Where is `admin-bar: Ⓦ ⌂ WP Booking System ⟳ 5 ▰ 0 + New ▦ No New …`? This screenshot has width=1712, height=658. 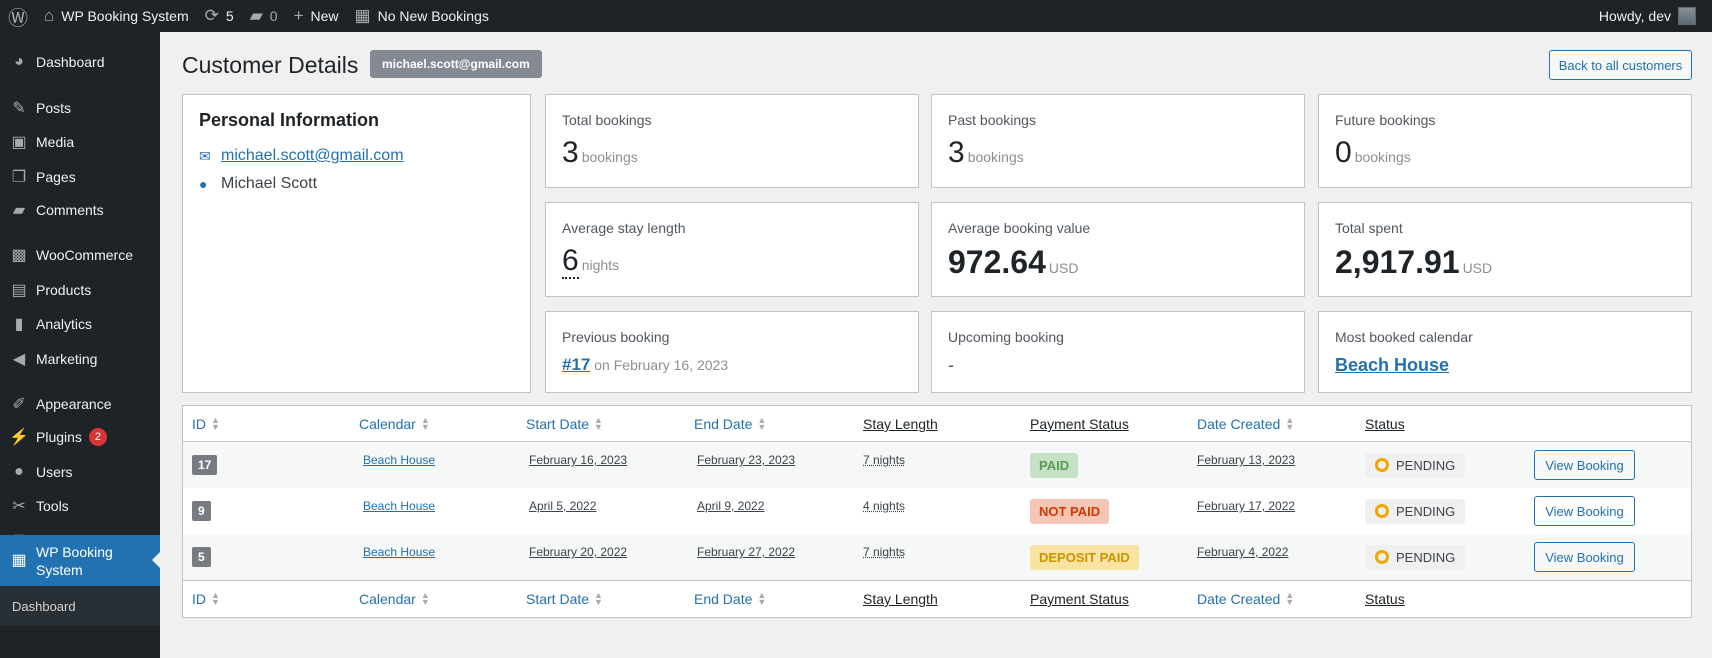 admin-bar: Ⓦ ⌂ WP Booking System ⟳ 5 ▰ 0 + New ▦ No New … is located at coordinates (856, 16).